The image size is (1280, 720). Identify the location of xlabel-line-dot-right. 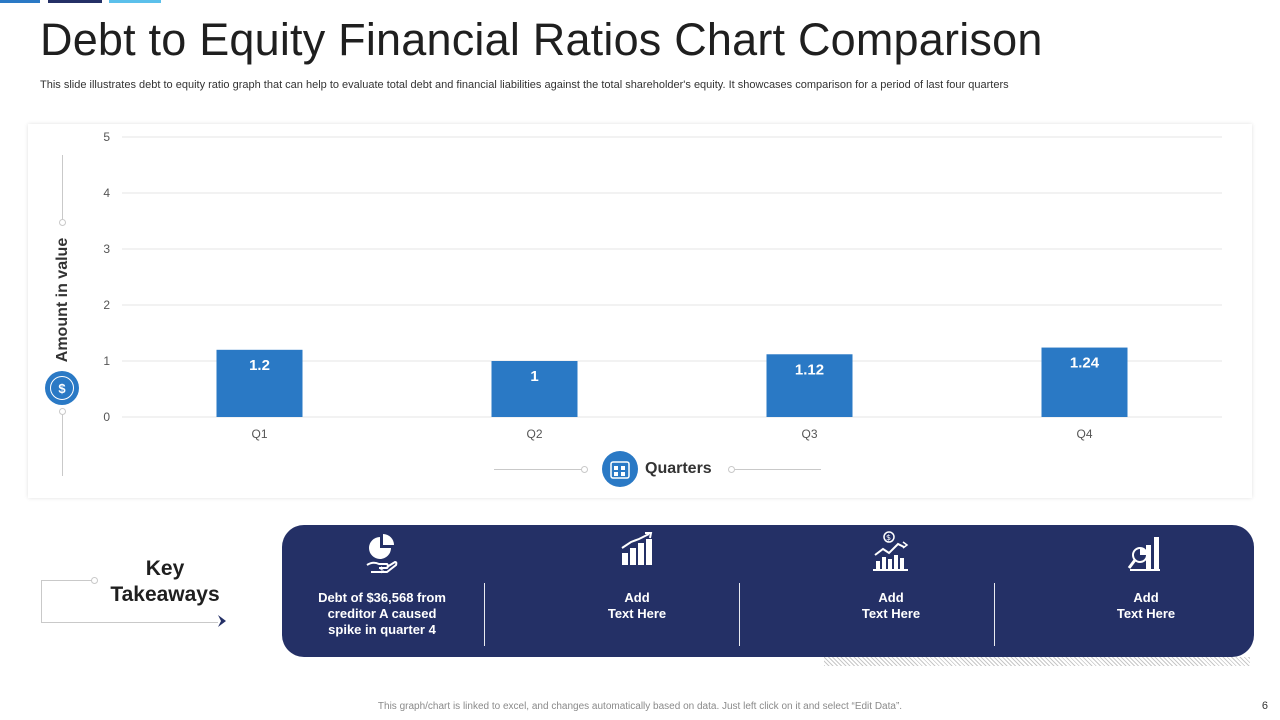
(731, 469).